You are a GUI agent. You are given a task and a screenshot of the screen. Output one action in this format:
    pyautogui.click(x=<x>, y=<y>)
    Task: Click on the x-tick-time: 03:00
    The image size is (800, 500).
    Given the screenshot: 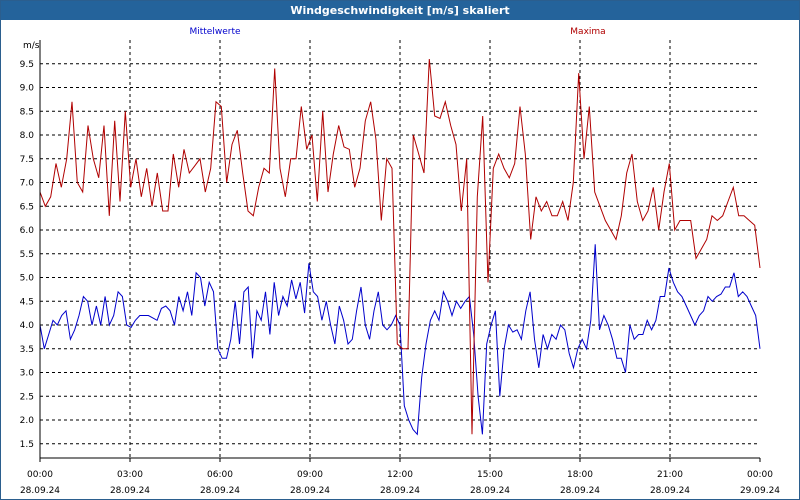 What is the action you would take?
    pyautogui.click(x=130, y=475)
    